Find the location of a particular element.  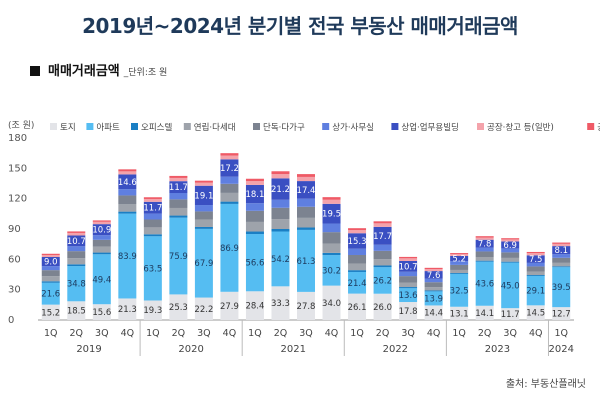

source-note: 출처: 부동산플래닛 is located at coordinates (545, 384).